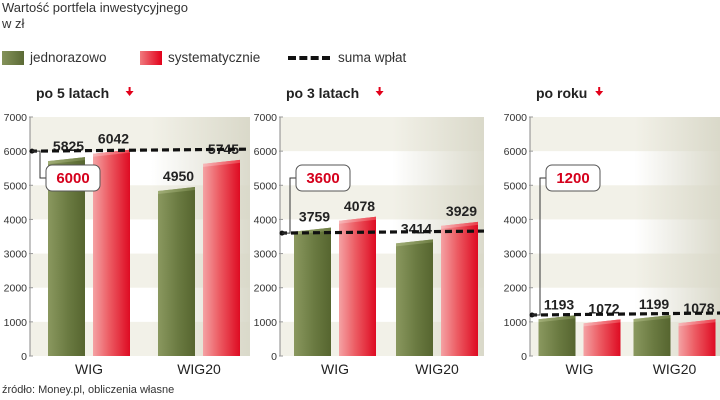  Describe the element at coordinates (314, 217) in the screenshot. I see `bar-value-label: 3759` at that location.